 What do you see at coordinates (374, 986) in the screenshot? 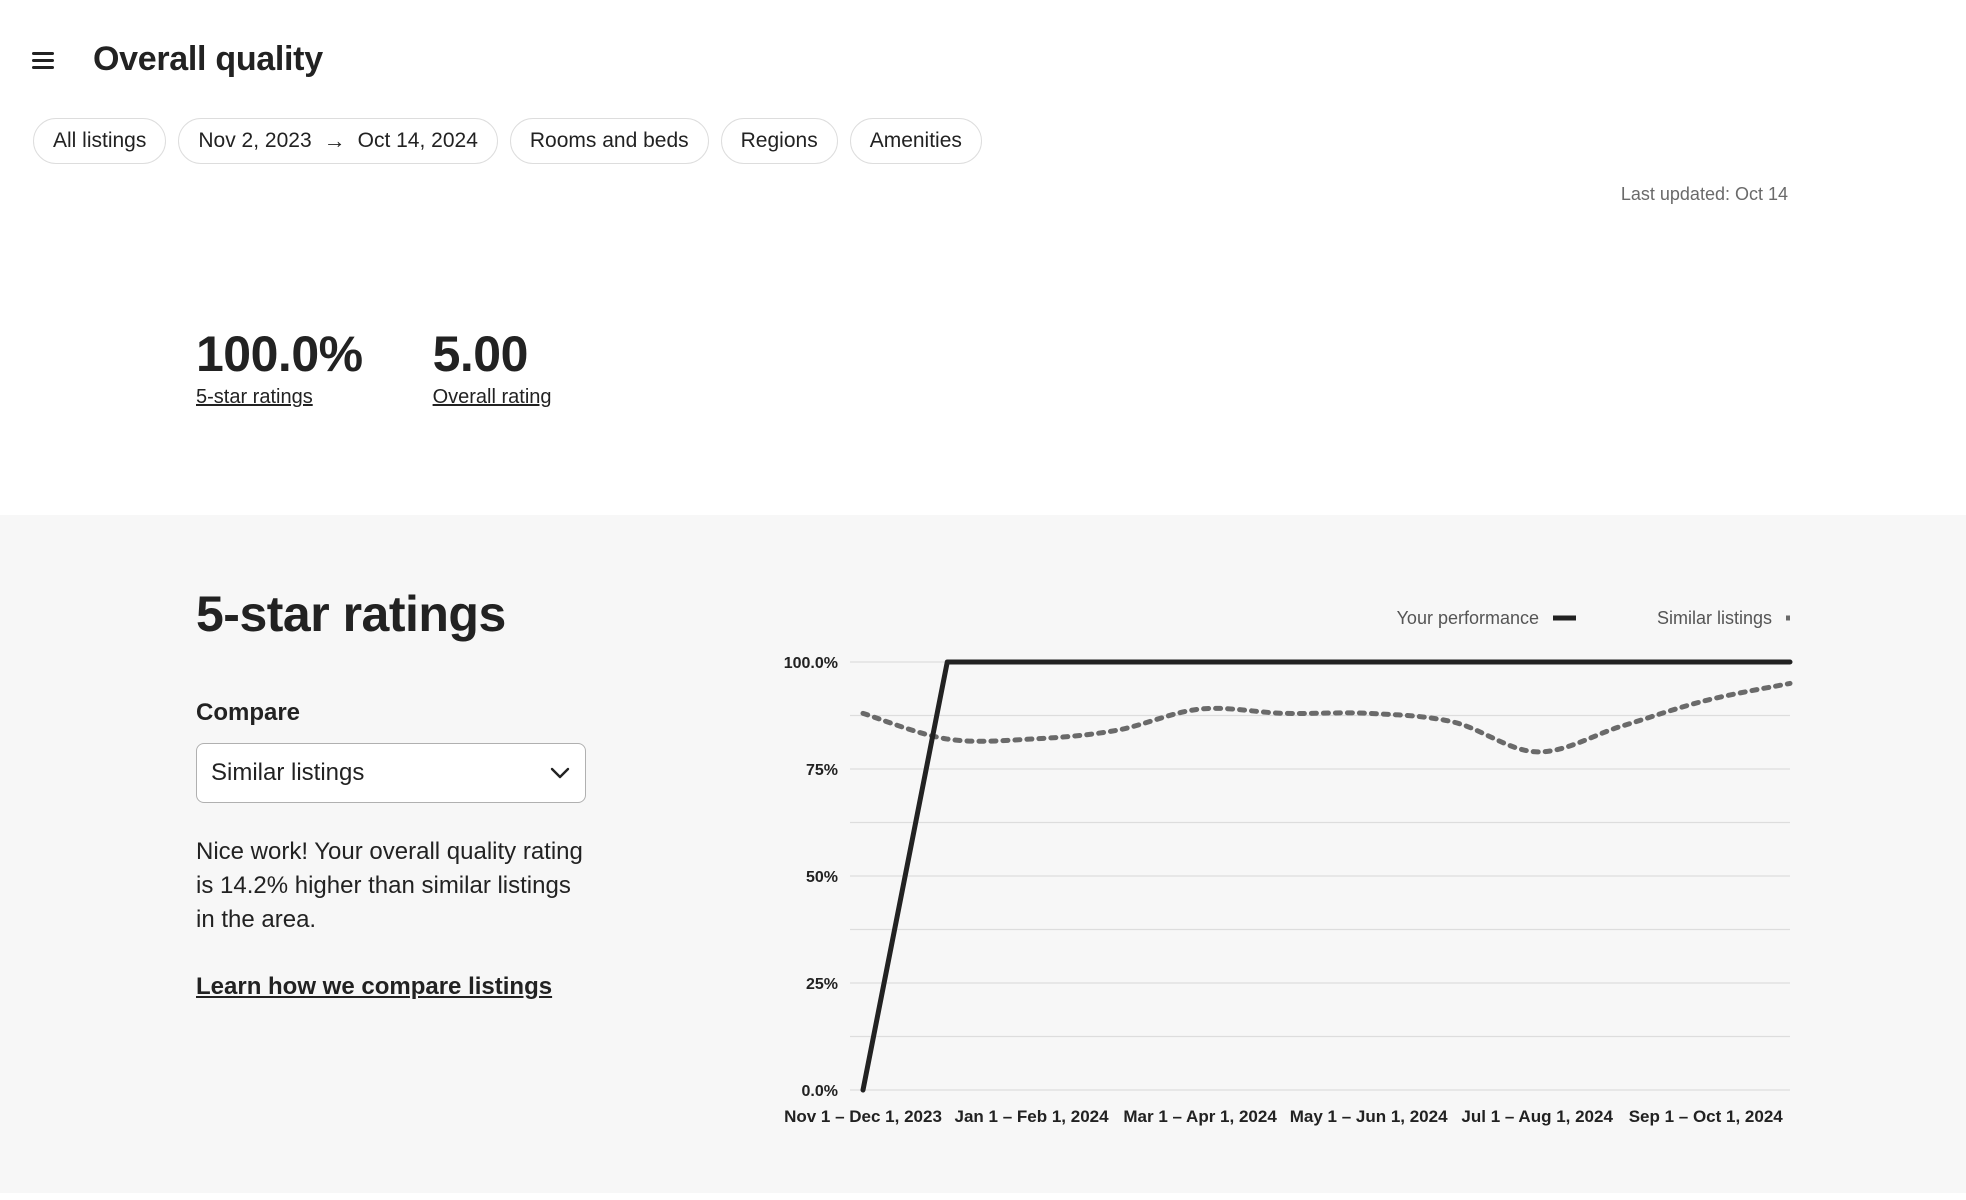
I see `learn-compare-link: Learn how we compare listings` at bounding box center [374, 986].